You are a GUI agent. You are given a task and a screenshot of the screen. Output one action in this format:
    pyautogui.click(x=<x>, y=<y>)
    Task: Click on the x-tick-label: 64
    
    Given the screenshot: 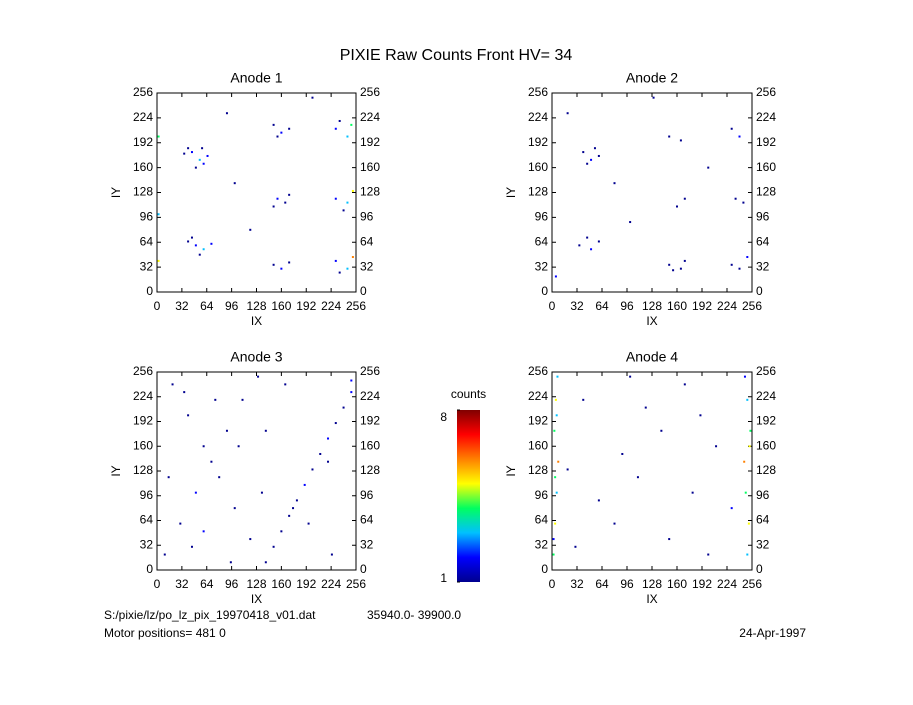 What is the action you would take?
    pyautogui.click(x=207, y=306)
    